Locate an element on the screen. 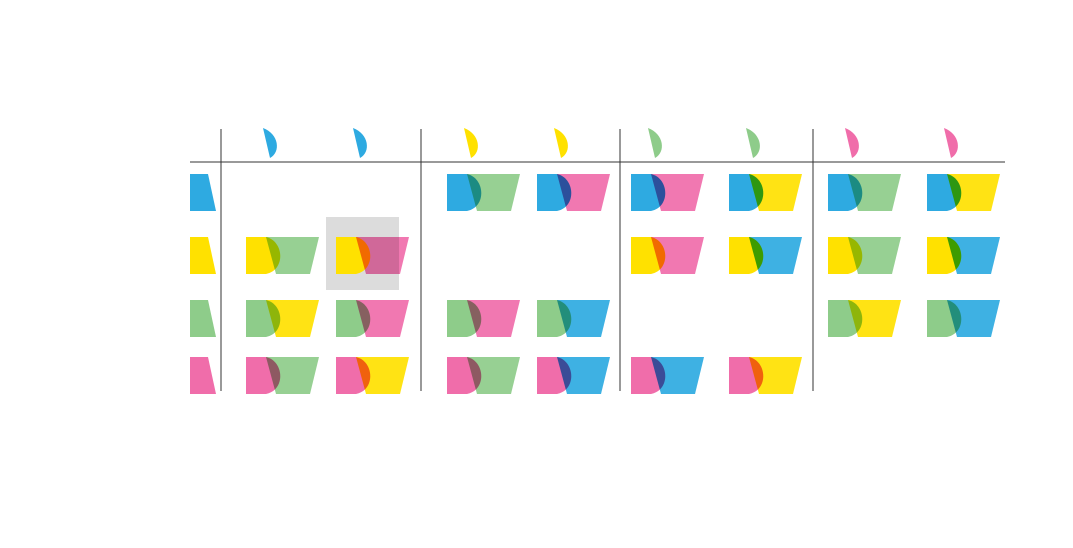 Image resolution: width=1073 pixels, height=548 pixels. yellow-row-header-tab is located at coordinates (203, 255).